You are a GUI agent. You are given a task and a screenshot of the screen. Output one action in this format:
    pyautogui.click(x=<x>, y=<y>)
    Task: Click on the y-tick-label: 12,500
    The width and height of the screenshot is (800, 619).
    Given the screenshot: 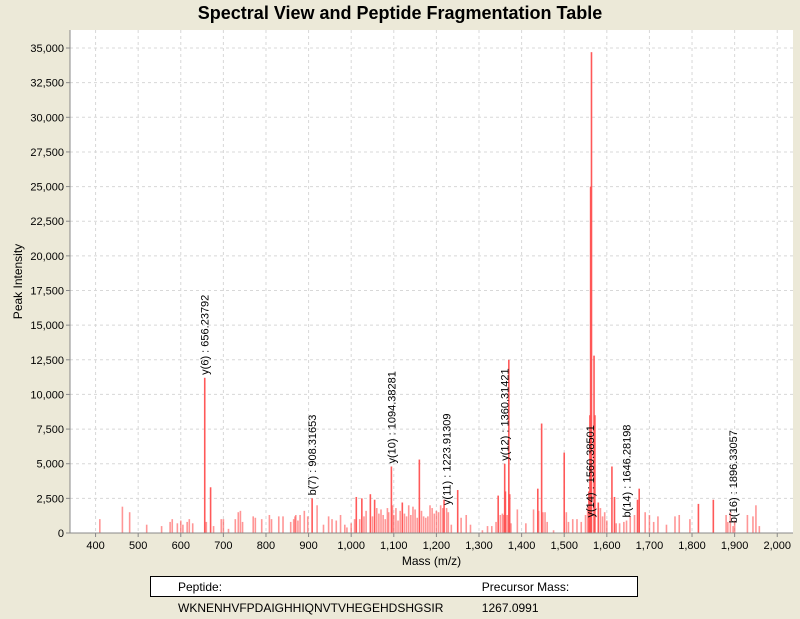 What is the action you would take?
    pyautogui.click(x=47, y=361)
    